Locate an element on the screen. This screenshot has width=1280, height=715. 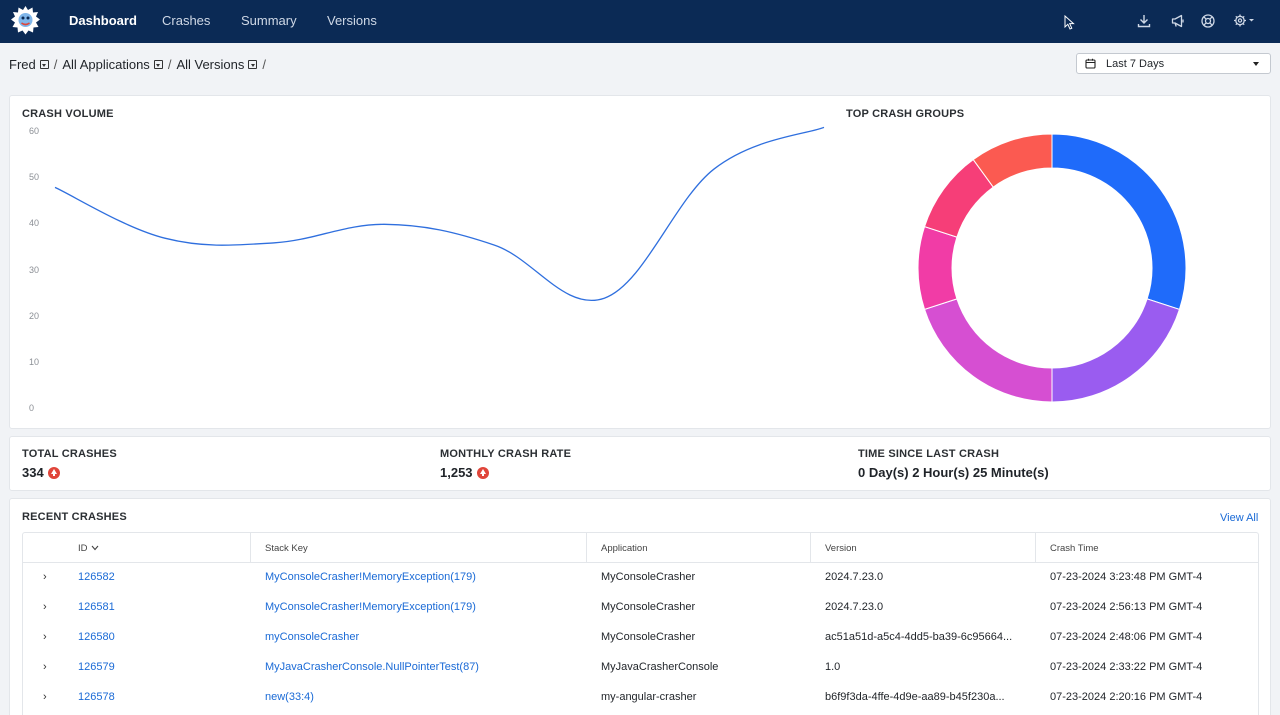
column-header-application: Application is located at coordinates (624, 548).